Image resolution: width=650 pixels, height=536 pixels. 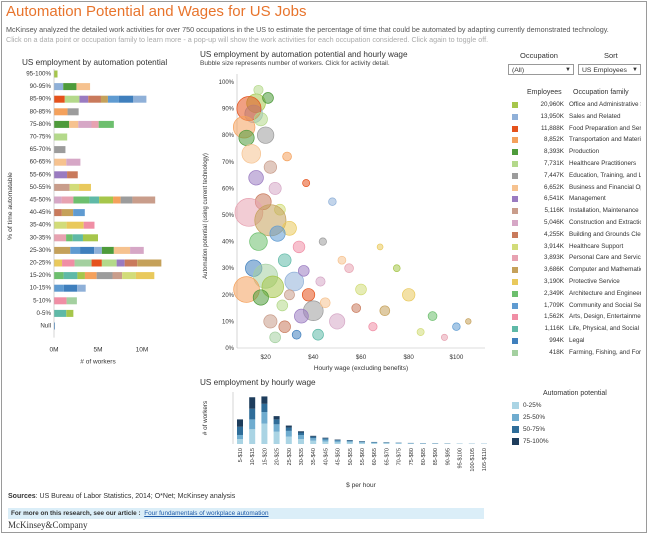 I want to click on occupation-legend-item: 2,349K Architecture and Engineering, so click(x=577, y=295).